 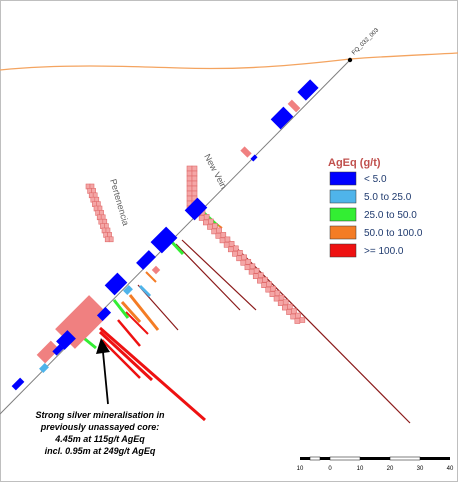 What do you see at coordinates (375, 464) in the screenshot?
I see `scale-bar: 10 0 10 20 30 40` at bounding box center [375, 464].